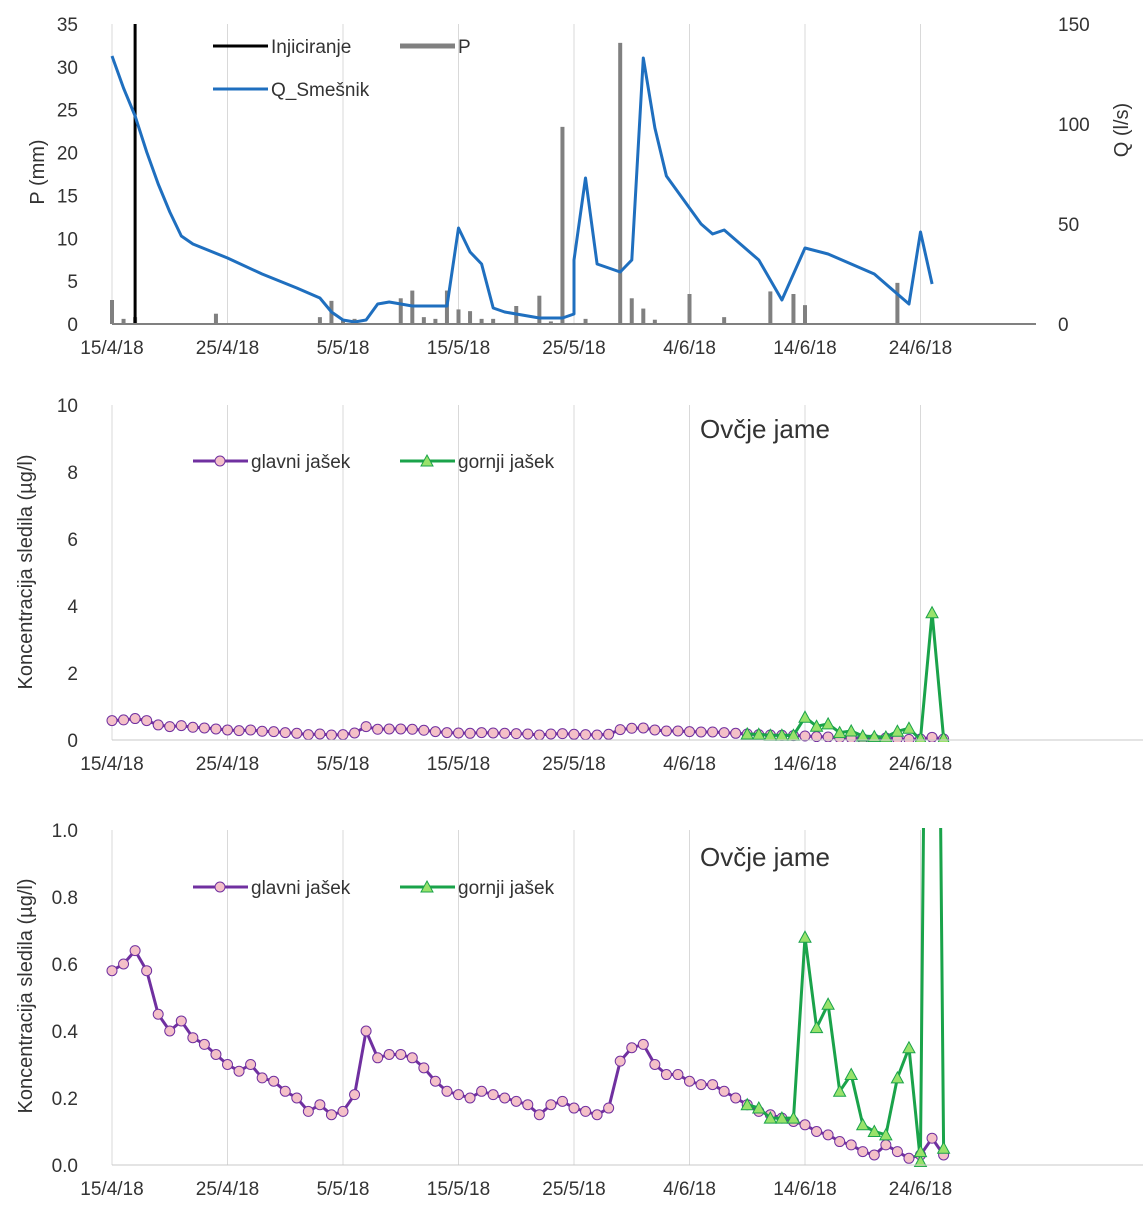 The height and width of the screenshot is (1209, 1143). What do you see at coordinates (920, 348) in the screenshot?
I see `x-tick-label: 24/6/18` at bounding box center [920, 348].